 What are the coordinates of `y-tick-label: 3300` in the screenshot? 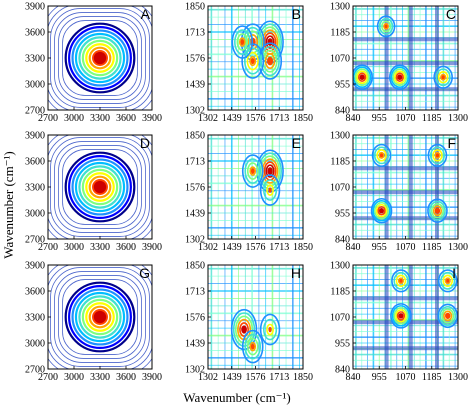 It's located at (35, 188).